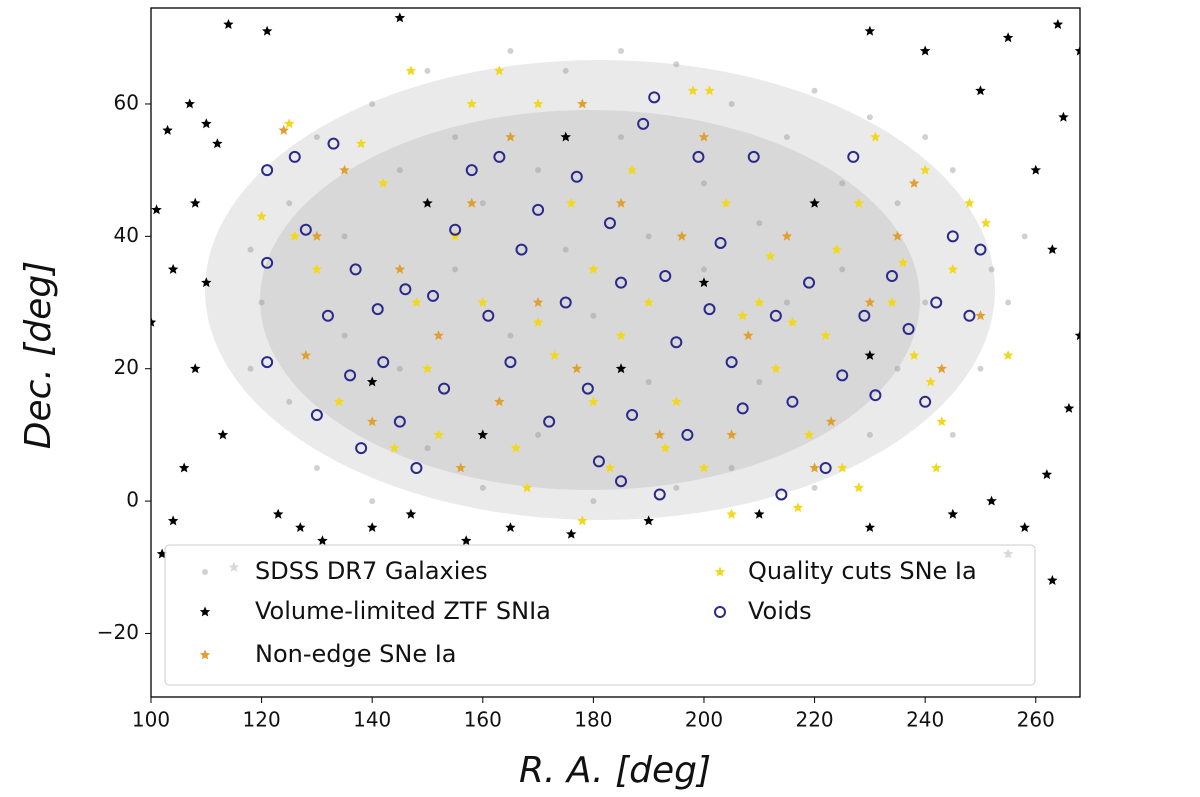  I want to click on y-tick-label: 20, so click(126, 367).